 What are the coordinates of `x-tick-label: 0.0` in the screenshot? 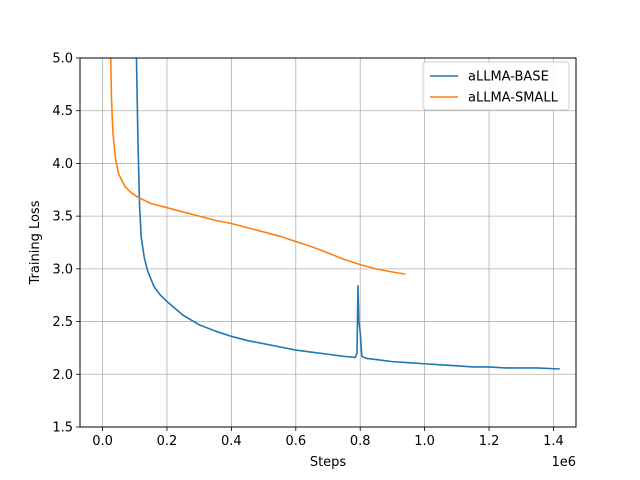 It's located at (102, 441).